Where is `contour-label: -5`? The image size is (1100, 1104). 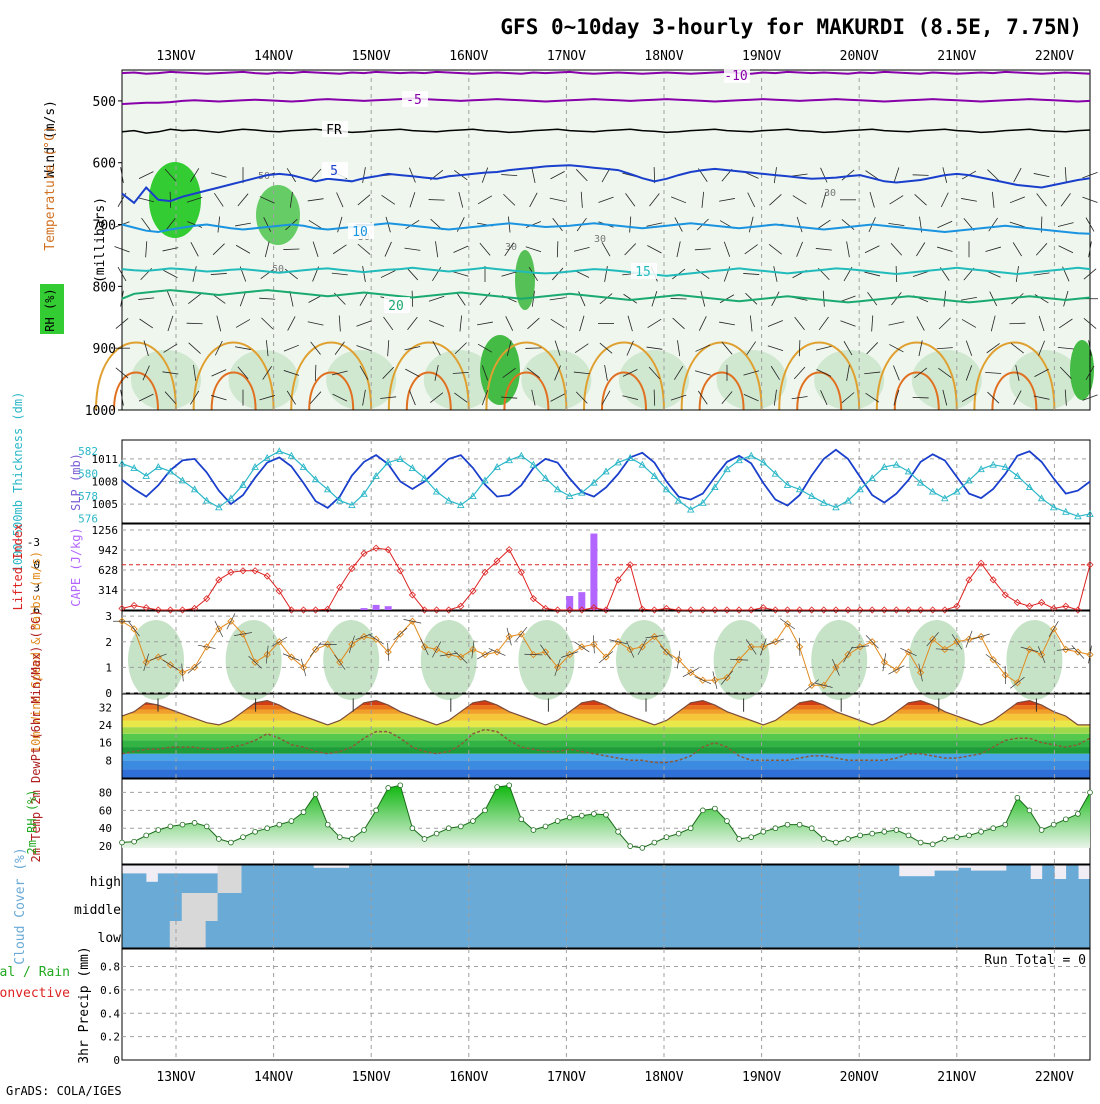 contour-label: -5 is located at coordinates (414, 100).